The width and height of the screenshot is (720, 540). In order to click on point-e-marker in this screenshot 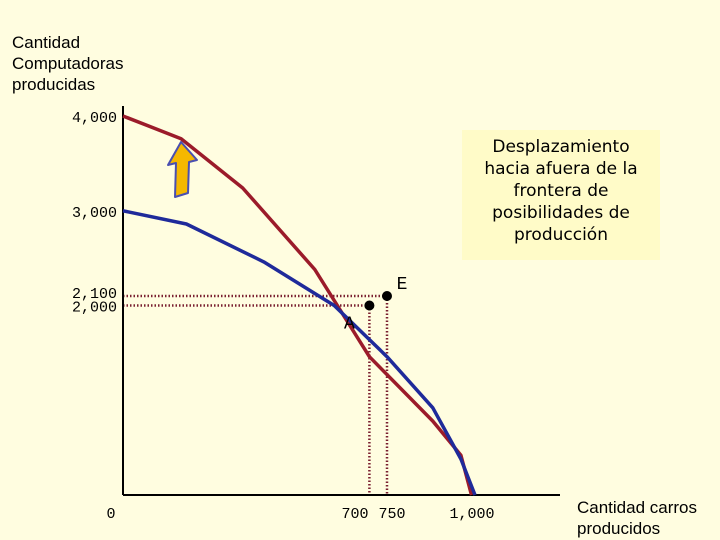, I will do `click(387, 296)`.